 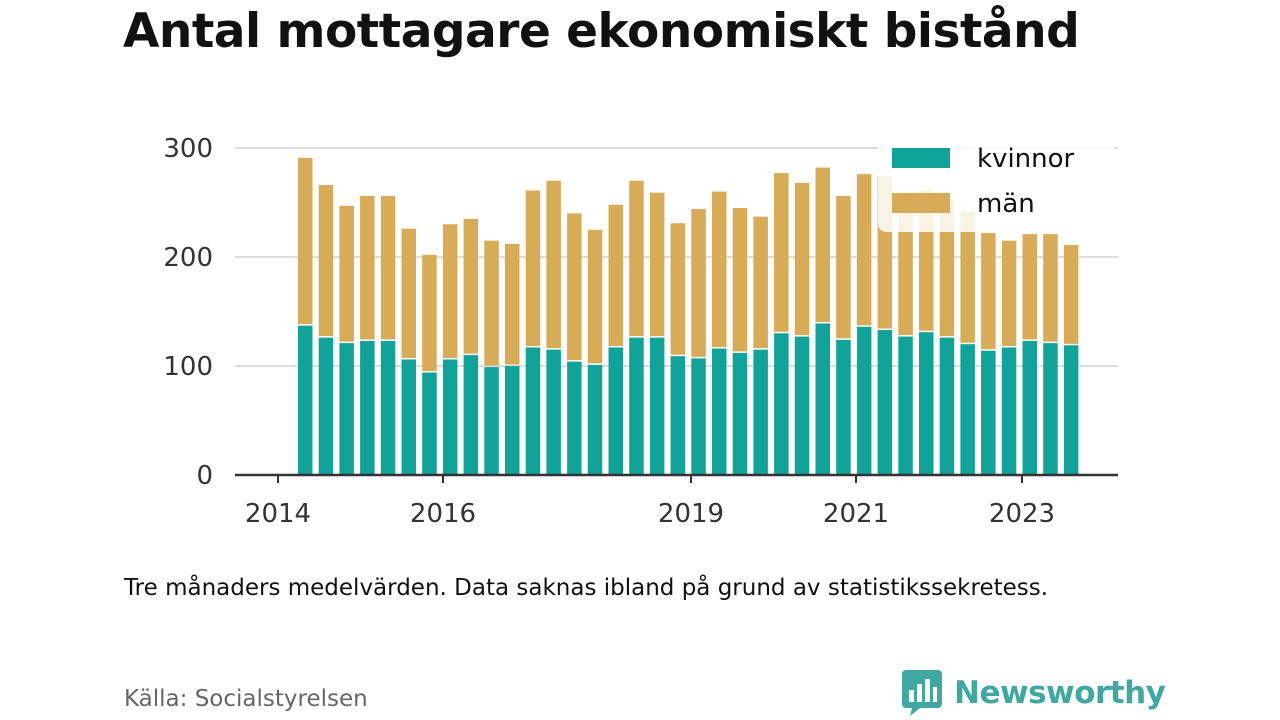 What do you see at coordinates (691, 514) in the screenshot?
I see `x-tick-label: 2019` at bounding box center [691, 514].